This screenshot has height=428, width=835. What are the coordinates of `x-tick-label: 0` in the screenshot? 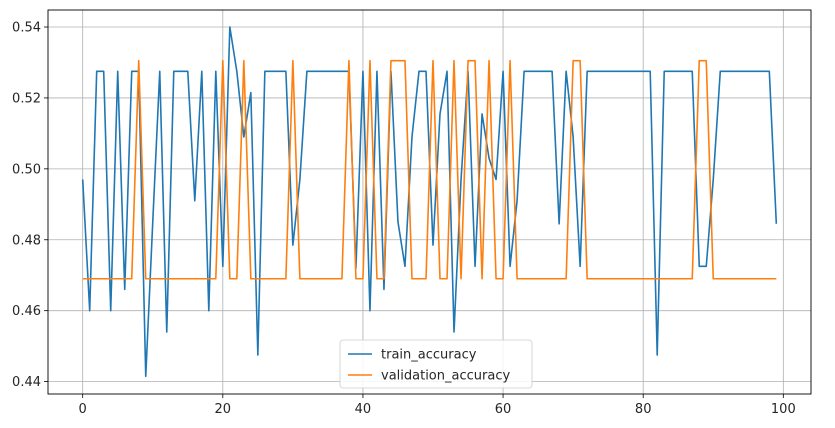 It's located at (83, 409).